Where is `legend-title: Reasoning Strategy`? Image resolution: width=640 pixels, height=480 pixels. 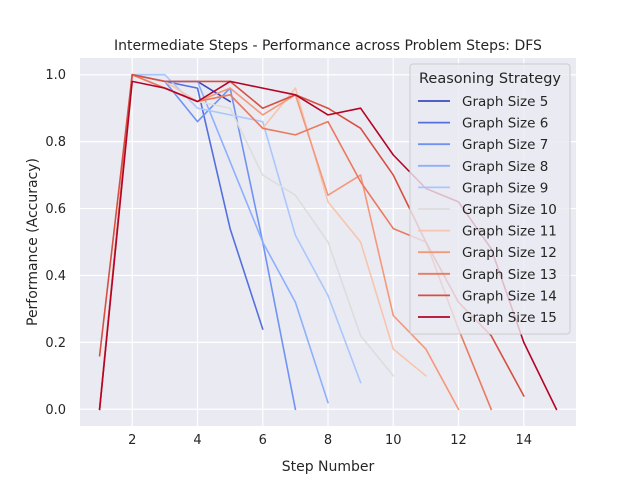
legend-title: Reasoning Strategy is located at coordinates (490, 79).